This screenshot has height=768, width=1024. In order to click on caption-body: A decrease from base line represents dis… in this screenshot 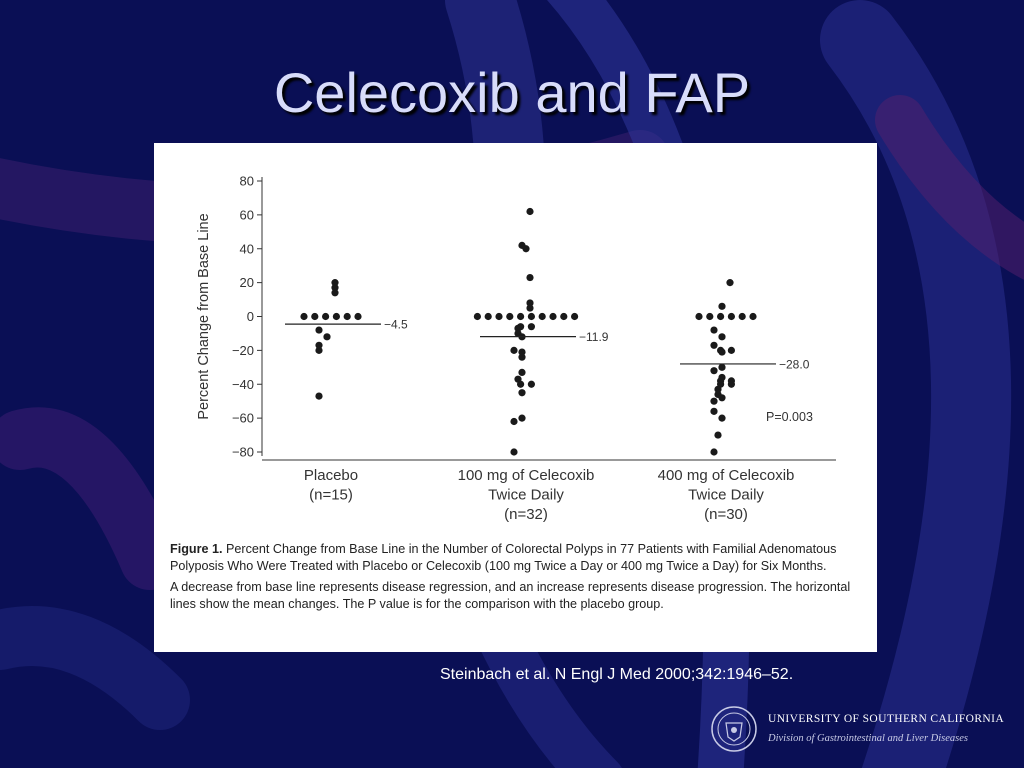, I will do `click(510, 595)`.